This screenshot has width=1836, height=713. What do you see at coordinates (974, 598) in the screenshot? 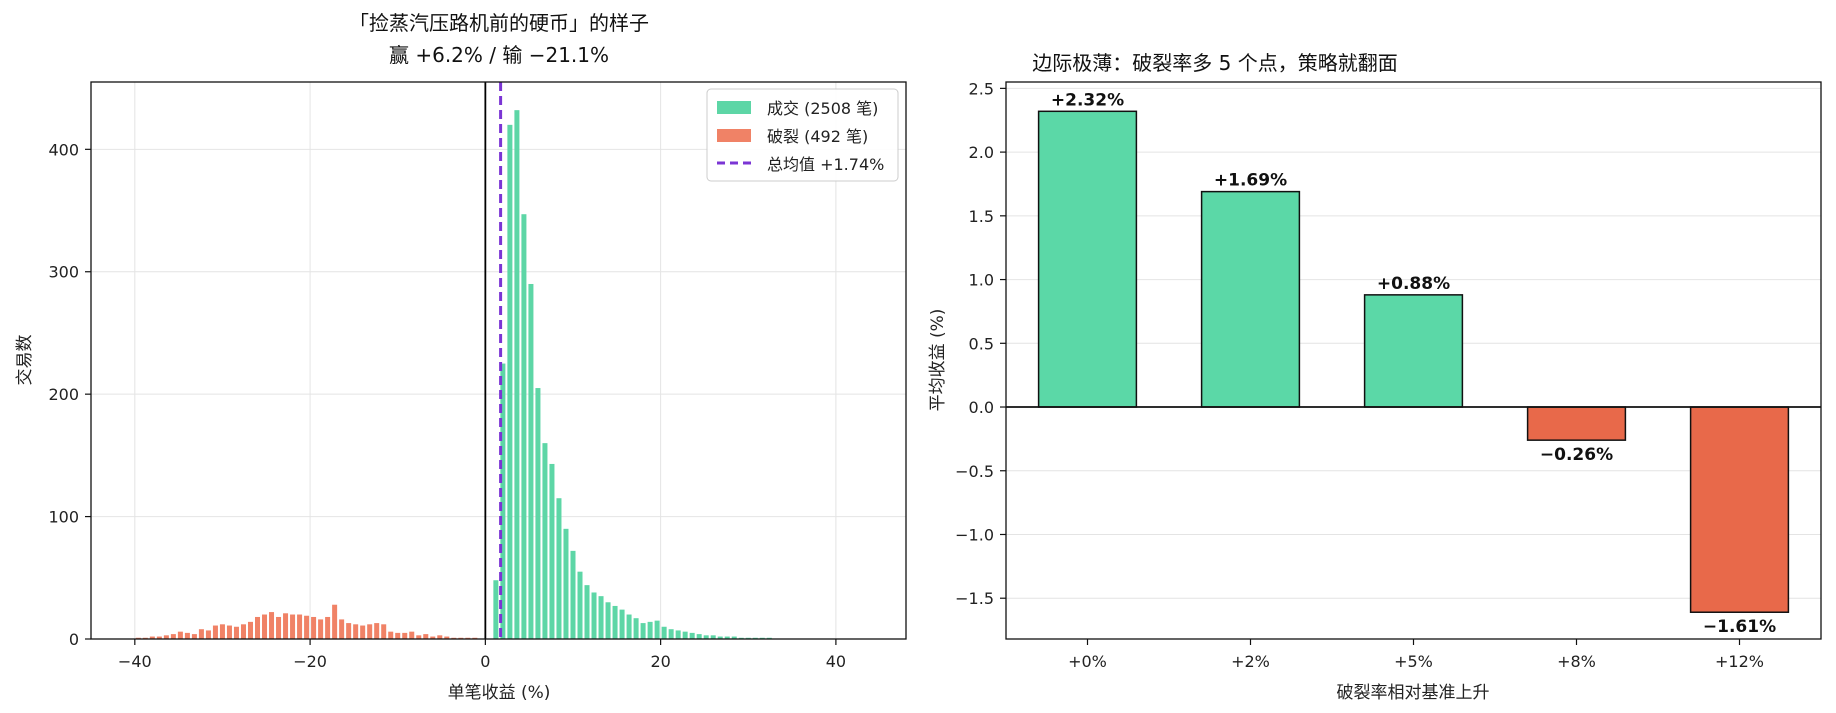
I see `scenario-ytick-label: −1.5` at bounding box center [974, 598].